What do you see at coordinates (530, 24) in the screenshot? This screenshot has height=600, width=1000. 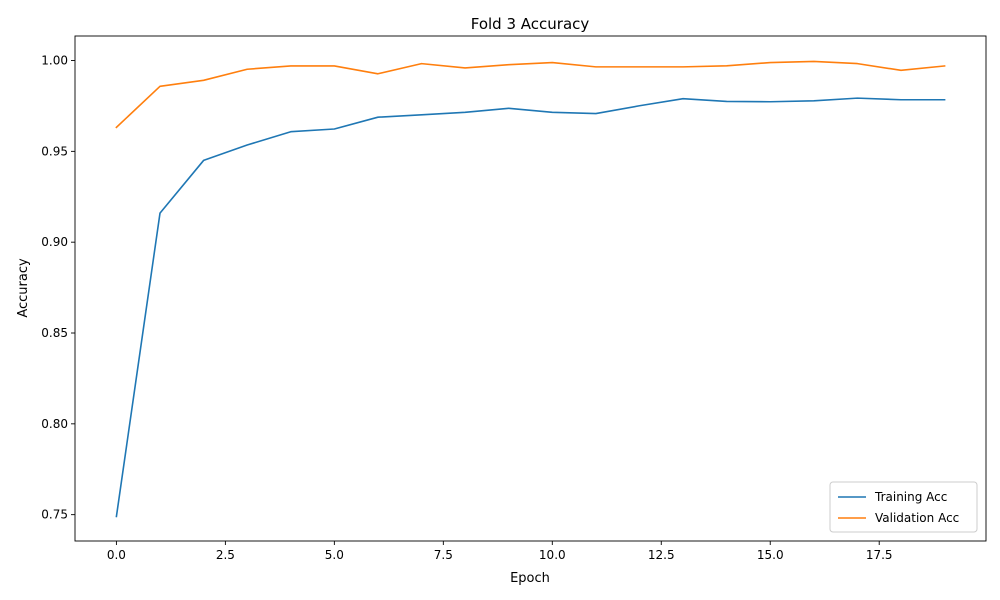 I see `chart-title: Fold 3 Accuracy` at bounding box center [530, 24].